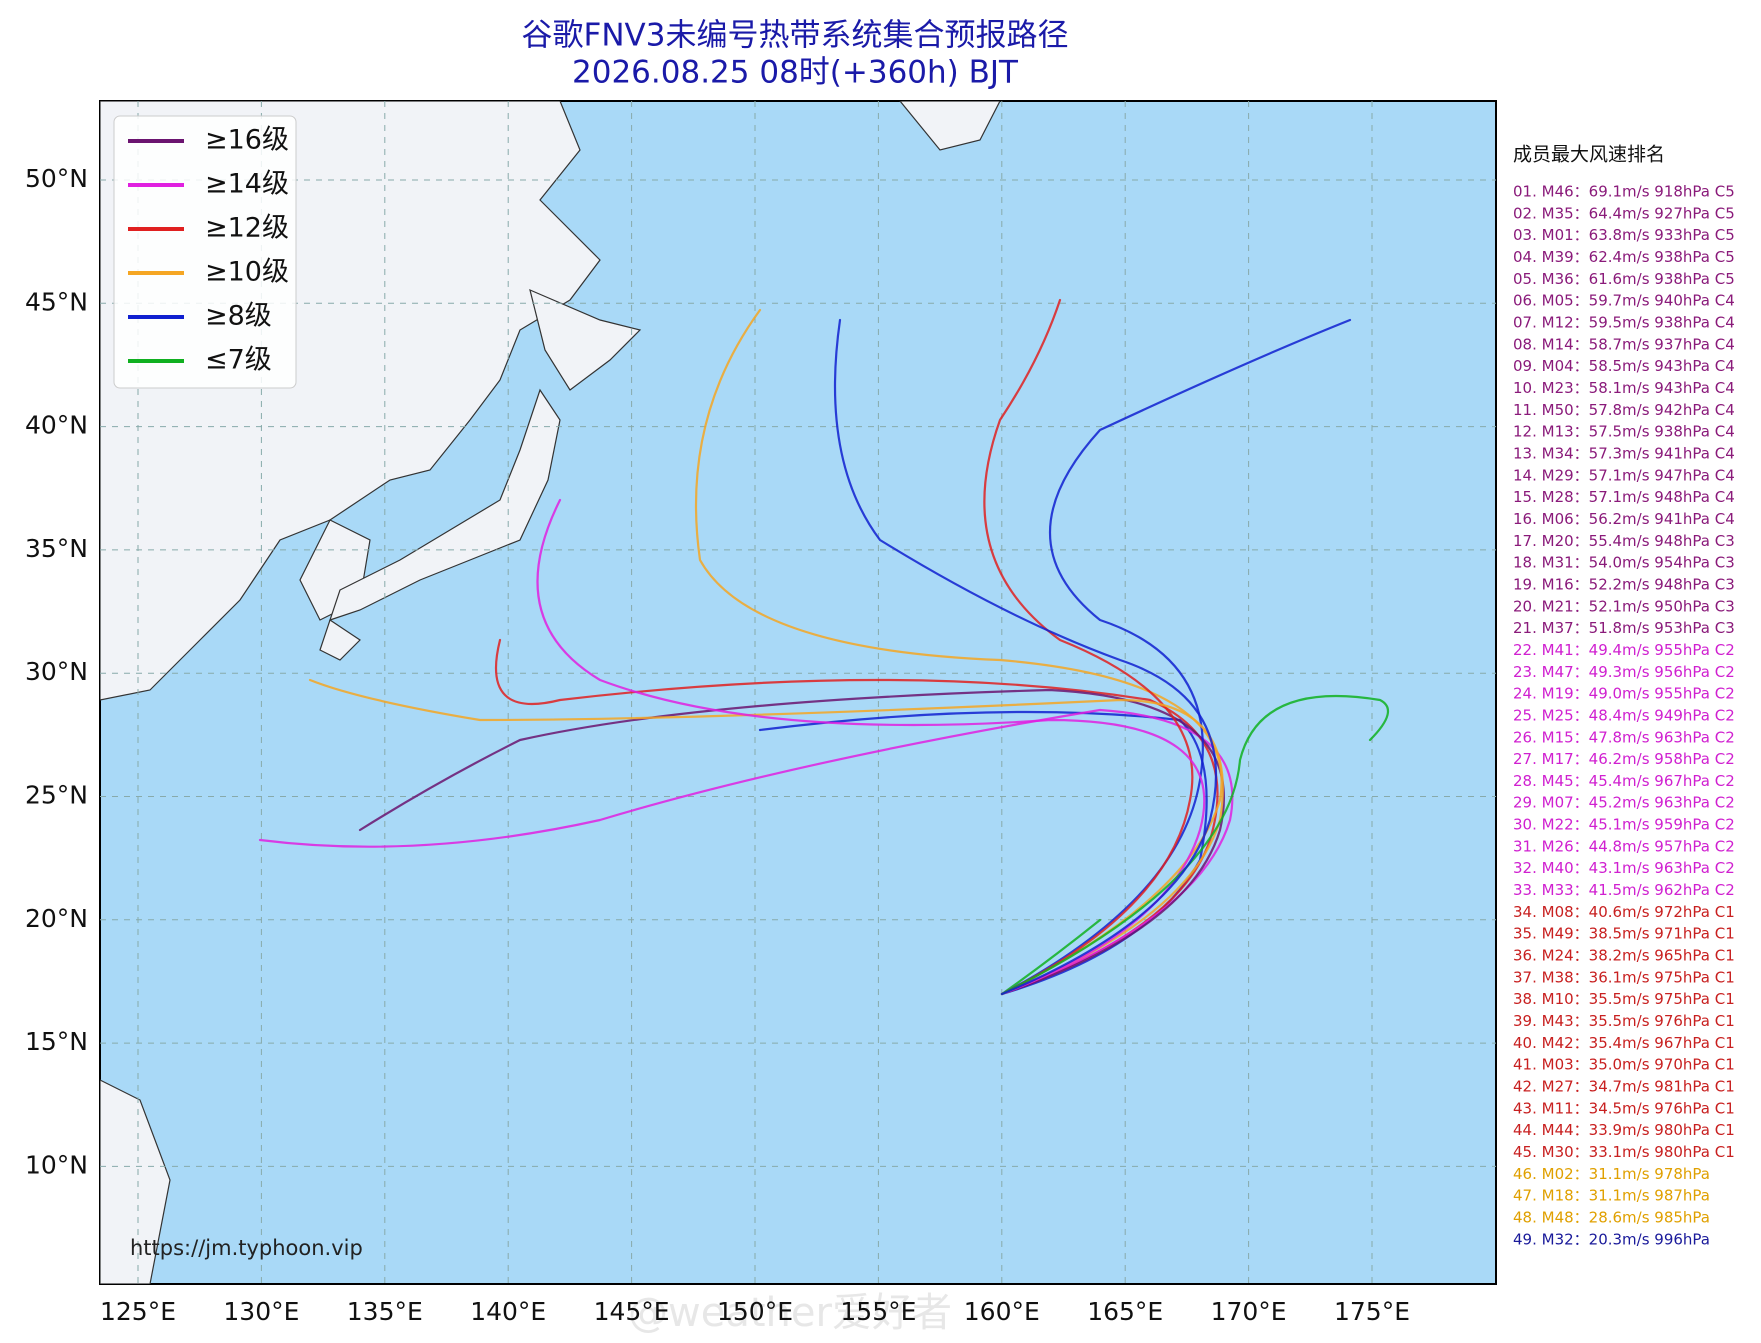 This screenshot has height=1343, width=1761. What do you see at coordinates (1372, 1311) in the screenshot?
I see `x-tick-label: 175°E` at bounding box center [1372, 1311].